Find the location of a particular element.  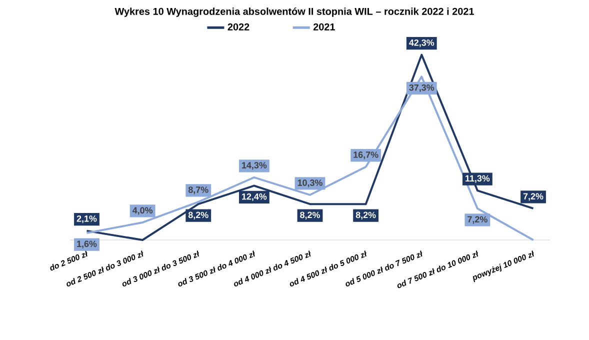

data-label: 8,7% is located at coordinates (198, 190).